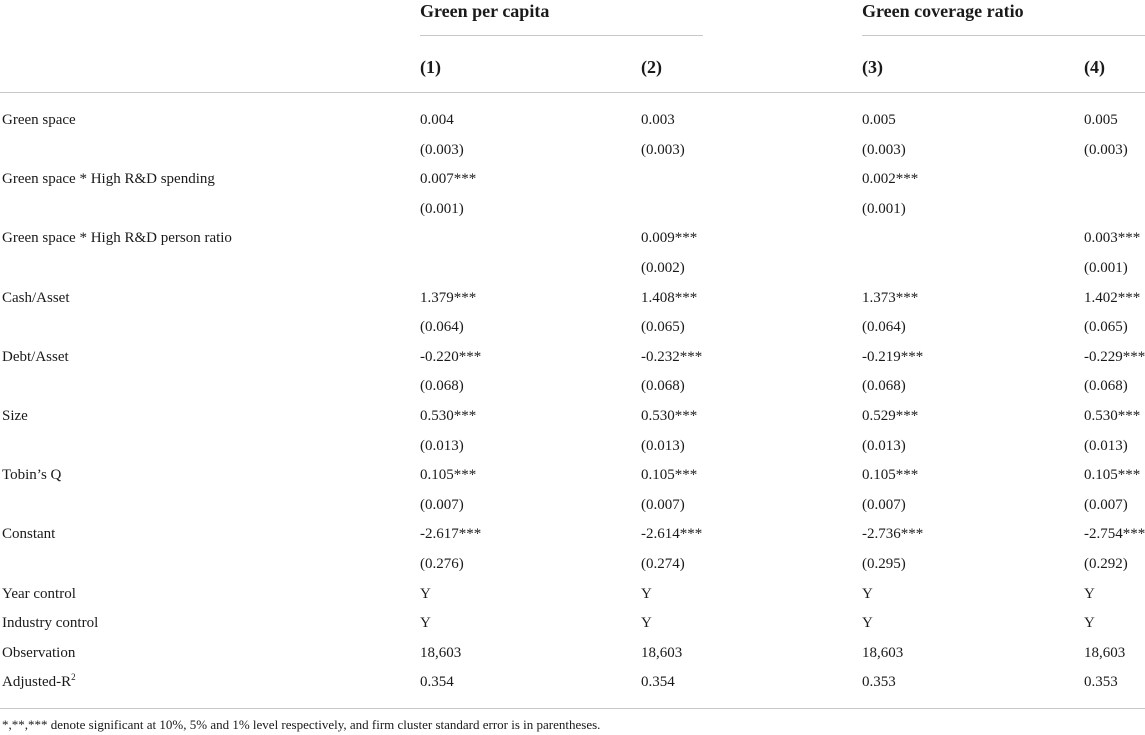 The height and width of the screenshot is (735, 1145). I want to click on table-cell: -2.736***, so click(893, 534).